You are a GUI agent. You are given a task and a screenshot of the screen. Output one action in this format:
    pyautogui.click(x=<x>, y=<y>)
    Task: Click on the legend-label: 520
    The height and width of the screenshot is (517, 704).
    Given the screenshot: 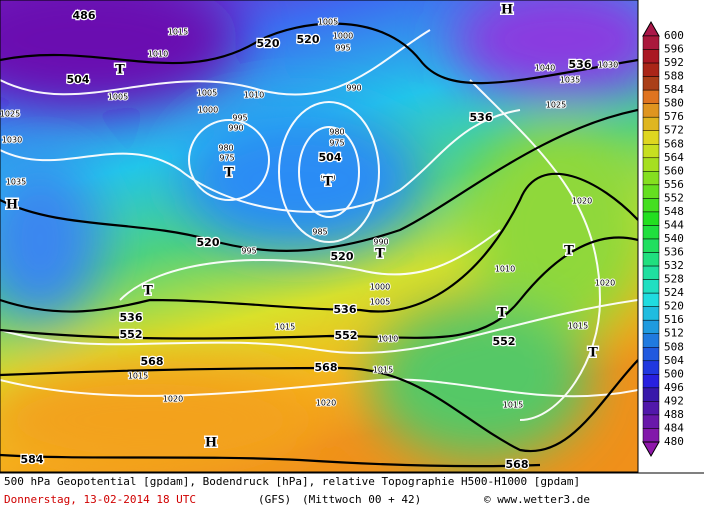 What is the action you would take?
    pyautogui.click(x=674, y=306)
    